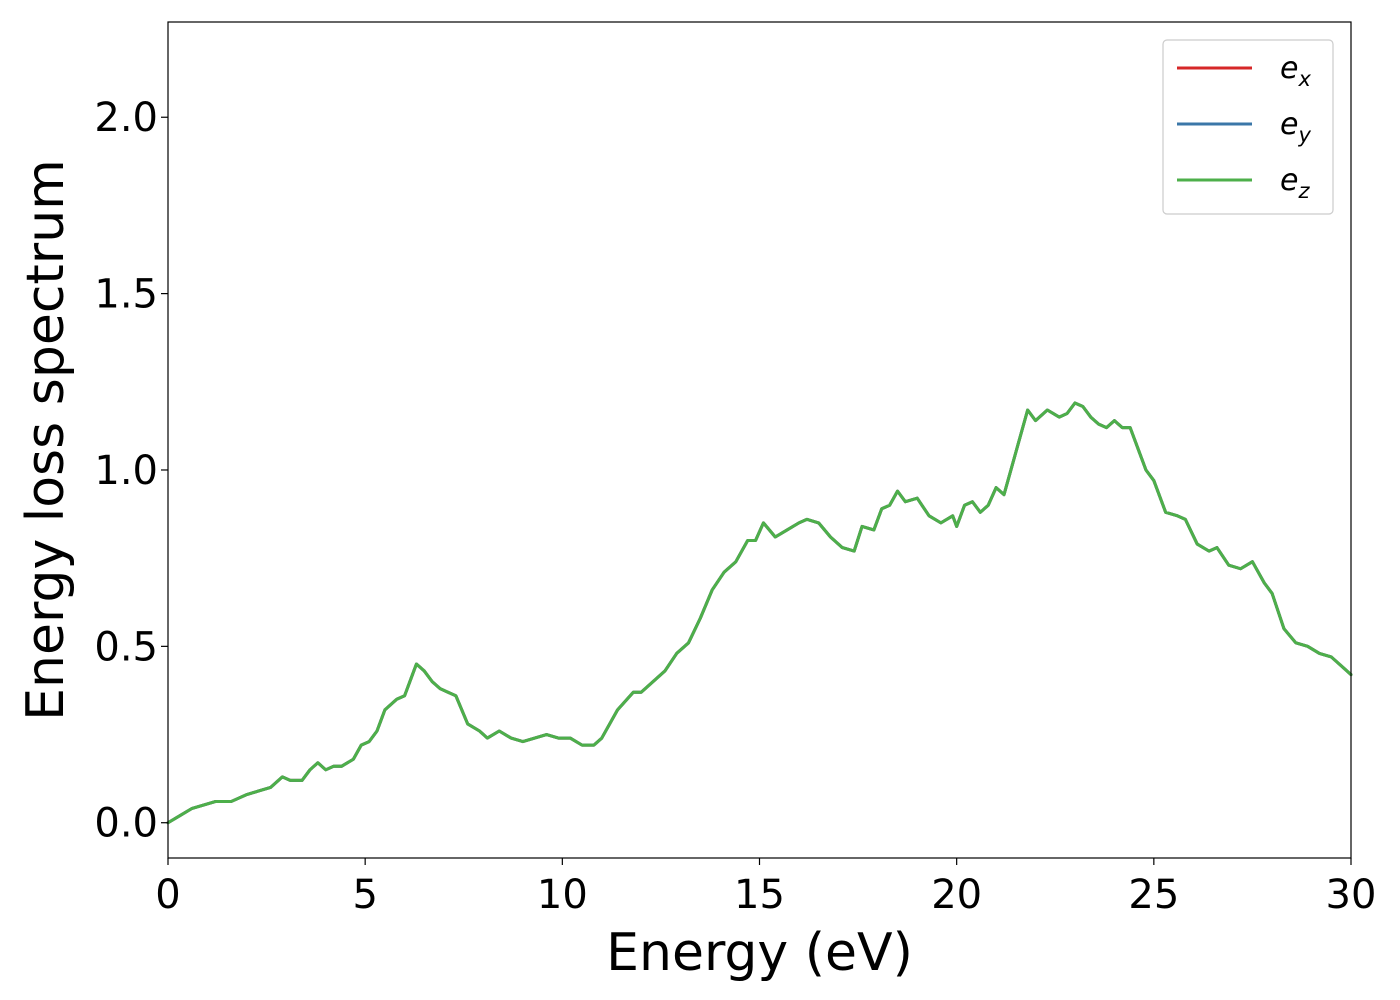 This screenshot has height=1000, width=1400. Describe the element at coordinates (126, 295) in the screenshot. I see `y-tick-label: 1.5` at that location.